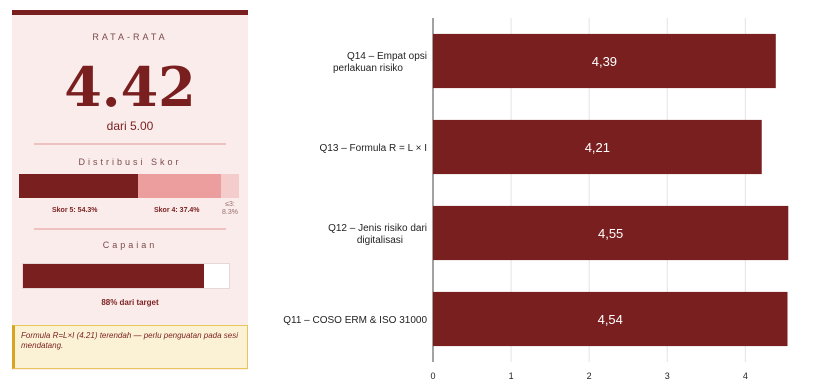 The height and width of the screenshot is (383, 823). I want to click on achievement-heading: Capaian, so click(130, 245).